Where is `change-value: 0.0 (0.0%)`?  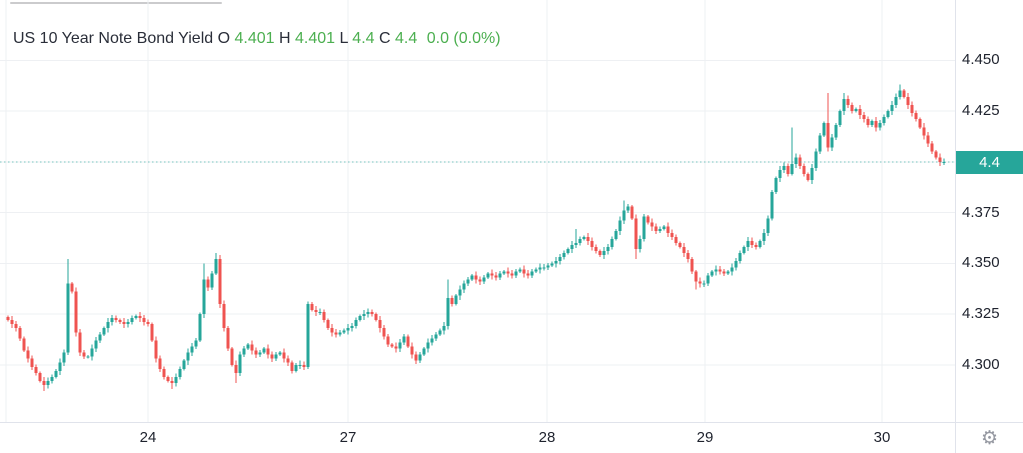 change-value: 0.0 (0.0%) is located at coordinates (463, 38).